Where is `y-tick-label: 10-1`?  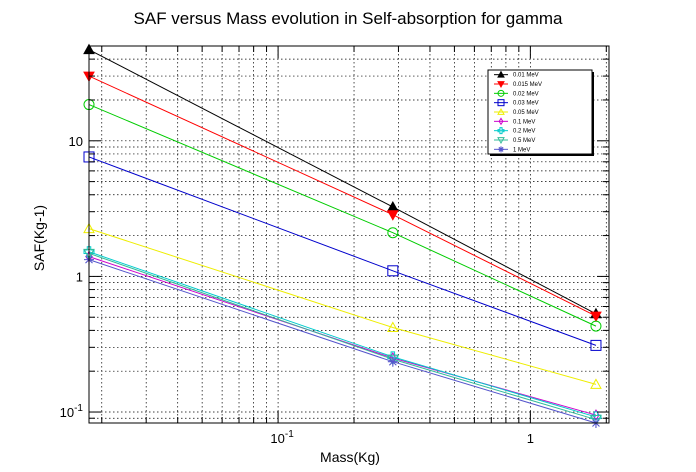 y-tick-label: 10-1 is located at coordinates (72, 411).